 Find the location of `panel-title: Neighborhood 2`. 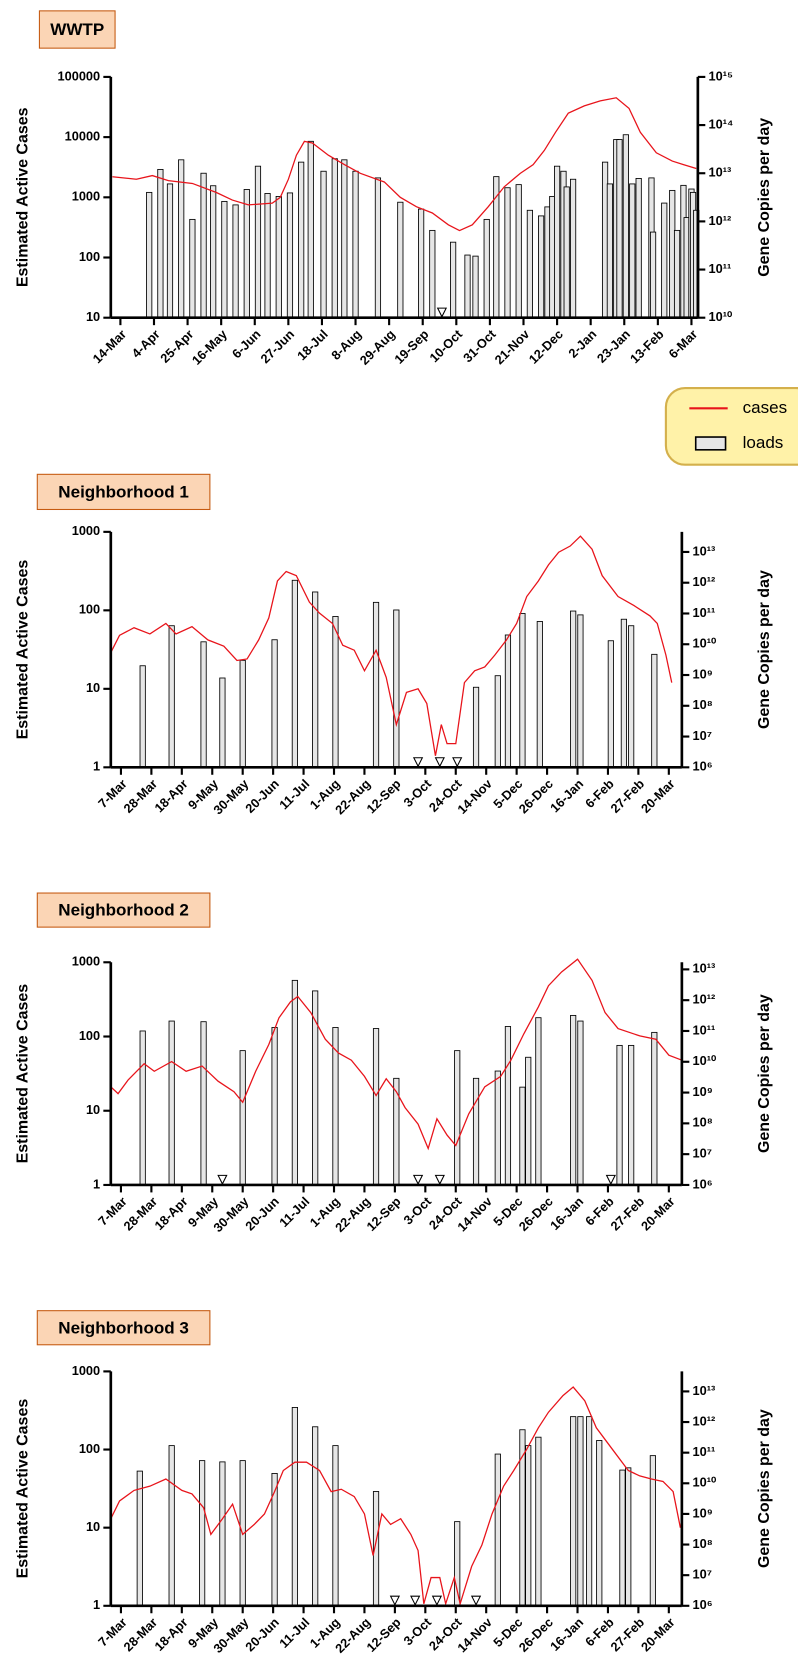

panel-title: Neighborhood 2 is located at coordinates (123, 910).